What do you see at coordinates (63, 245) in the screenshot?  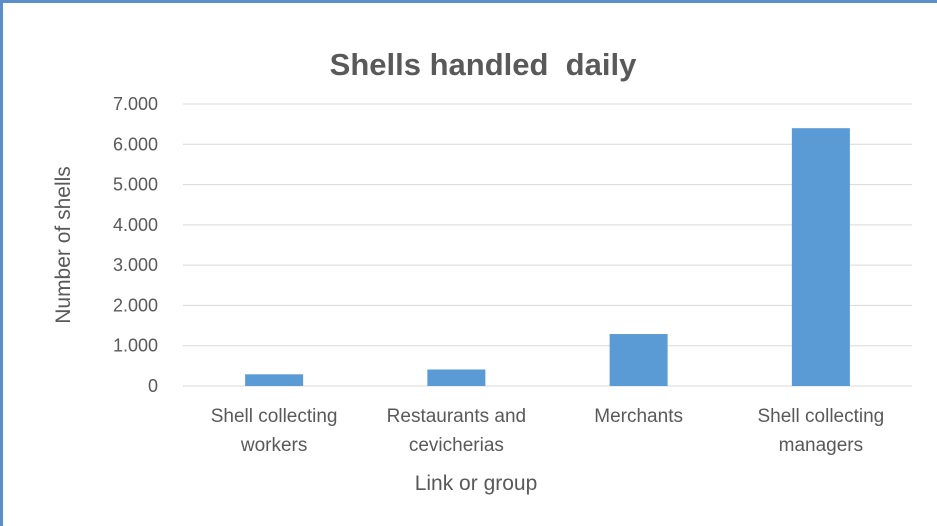 I see `y-axis-title: Number of shells` at bounding box center [63, 245].